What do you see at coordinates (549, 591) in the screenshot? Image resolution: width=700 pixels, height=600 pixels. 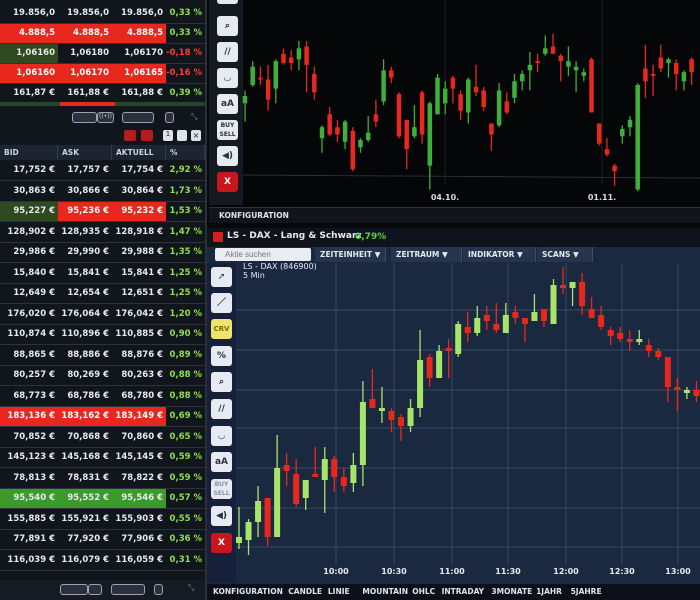 I see `menu-1jahr: 1JAHR` at bounding box center [549, 591].